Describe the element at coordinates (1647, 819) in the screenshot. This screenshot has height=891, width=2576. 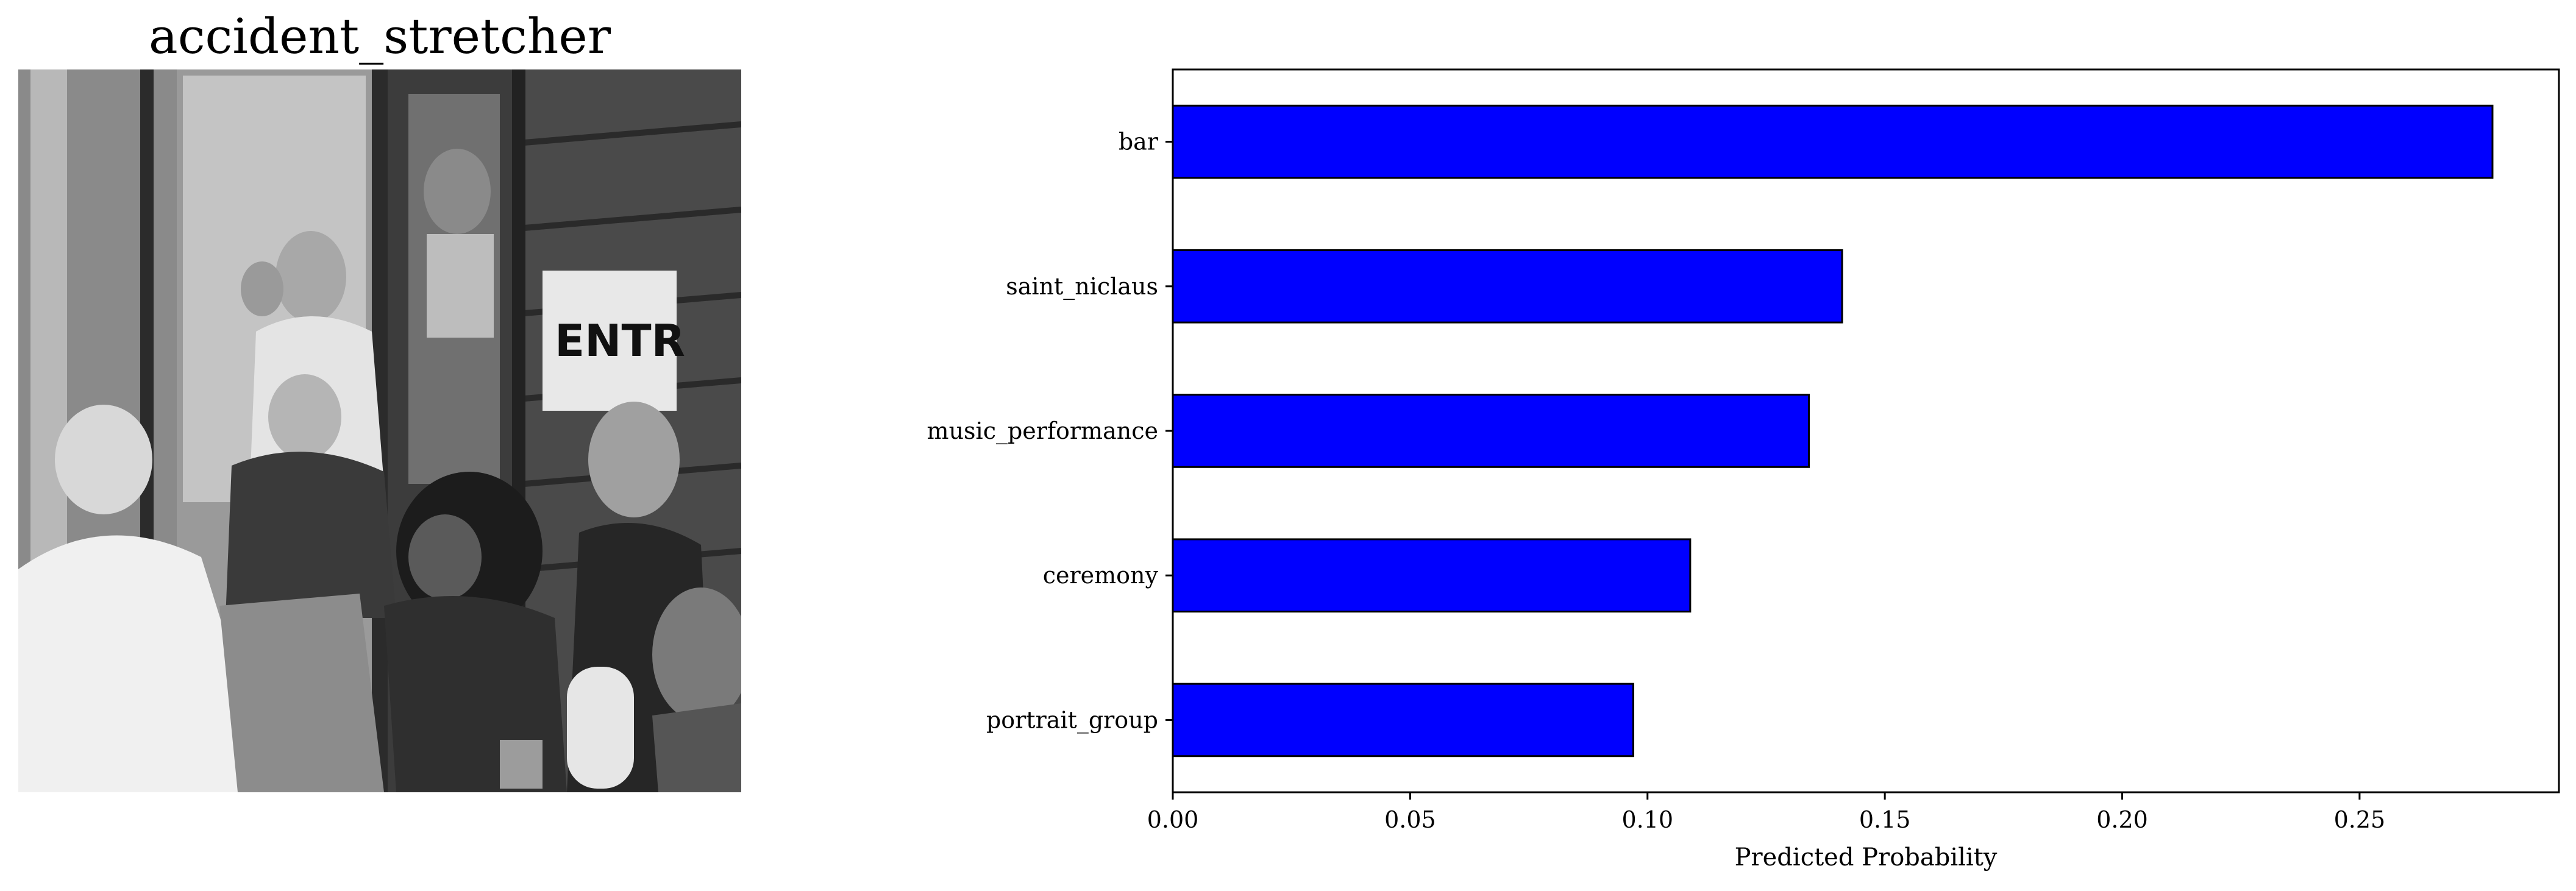
I see `x-tick-label: 0.10` at that location.